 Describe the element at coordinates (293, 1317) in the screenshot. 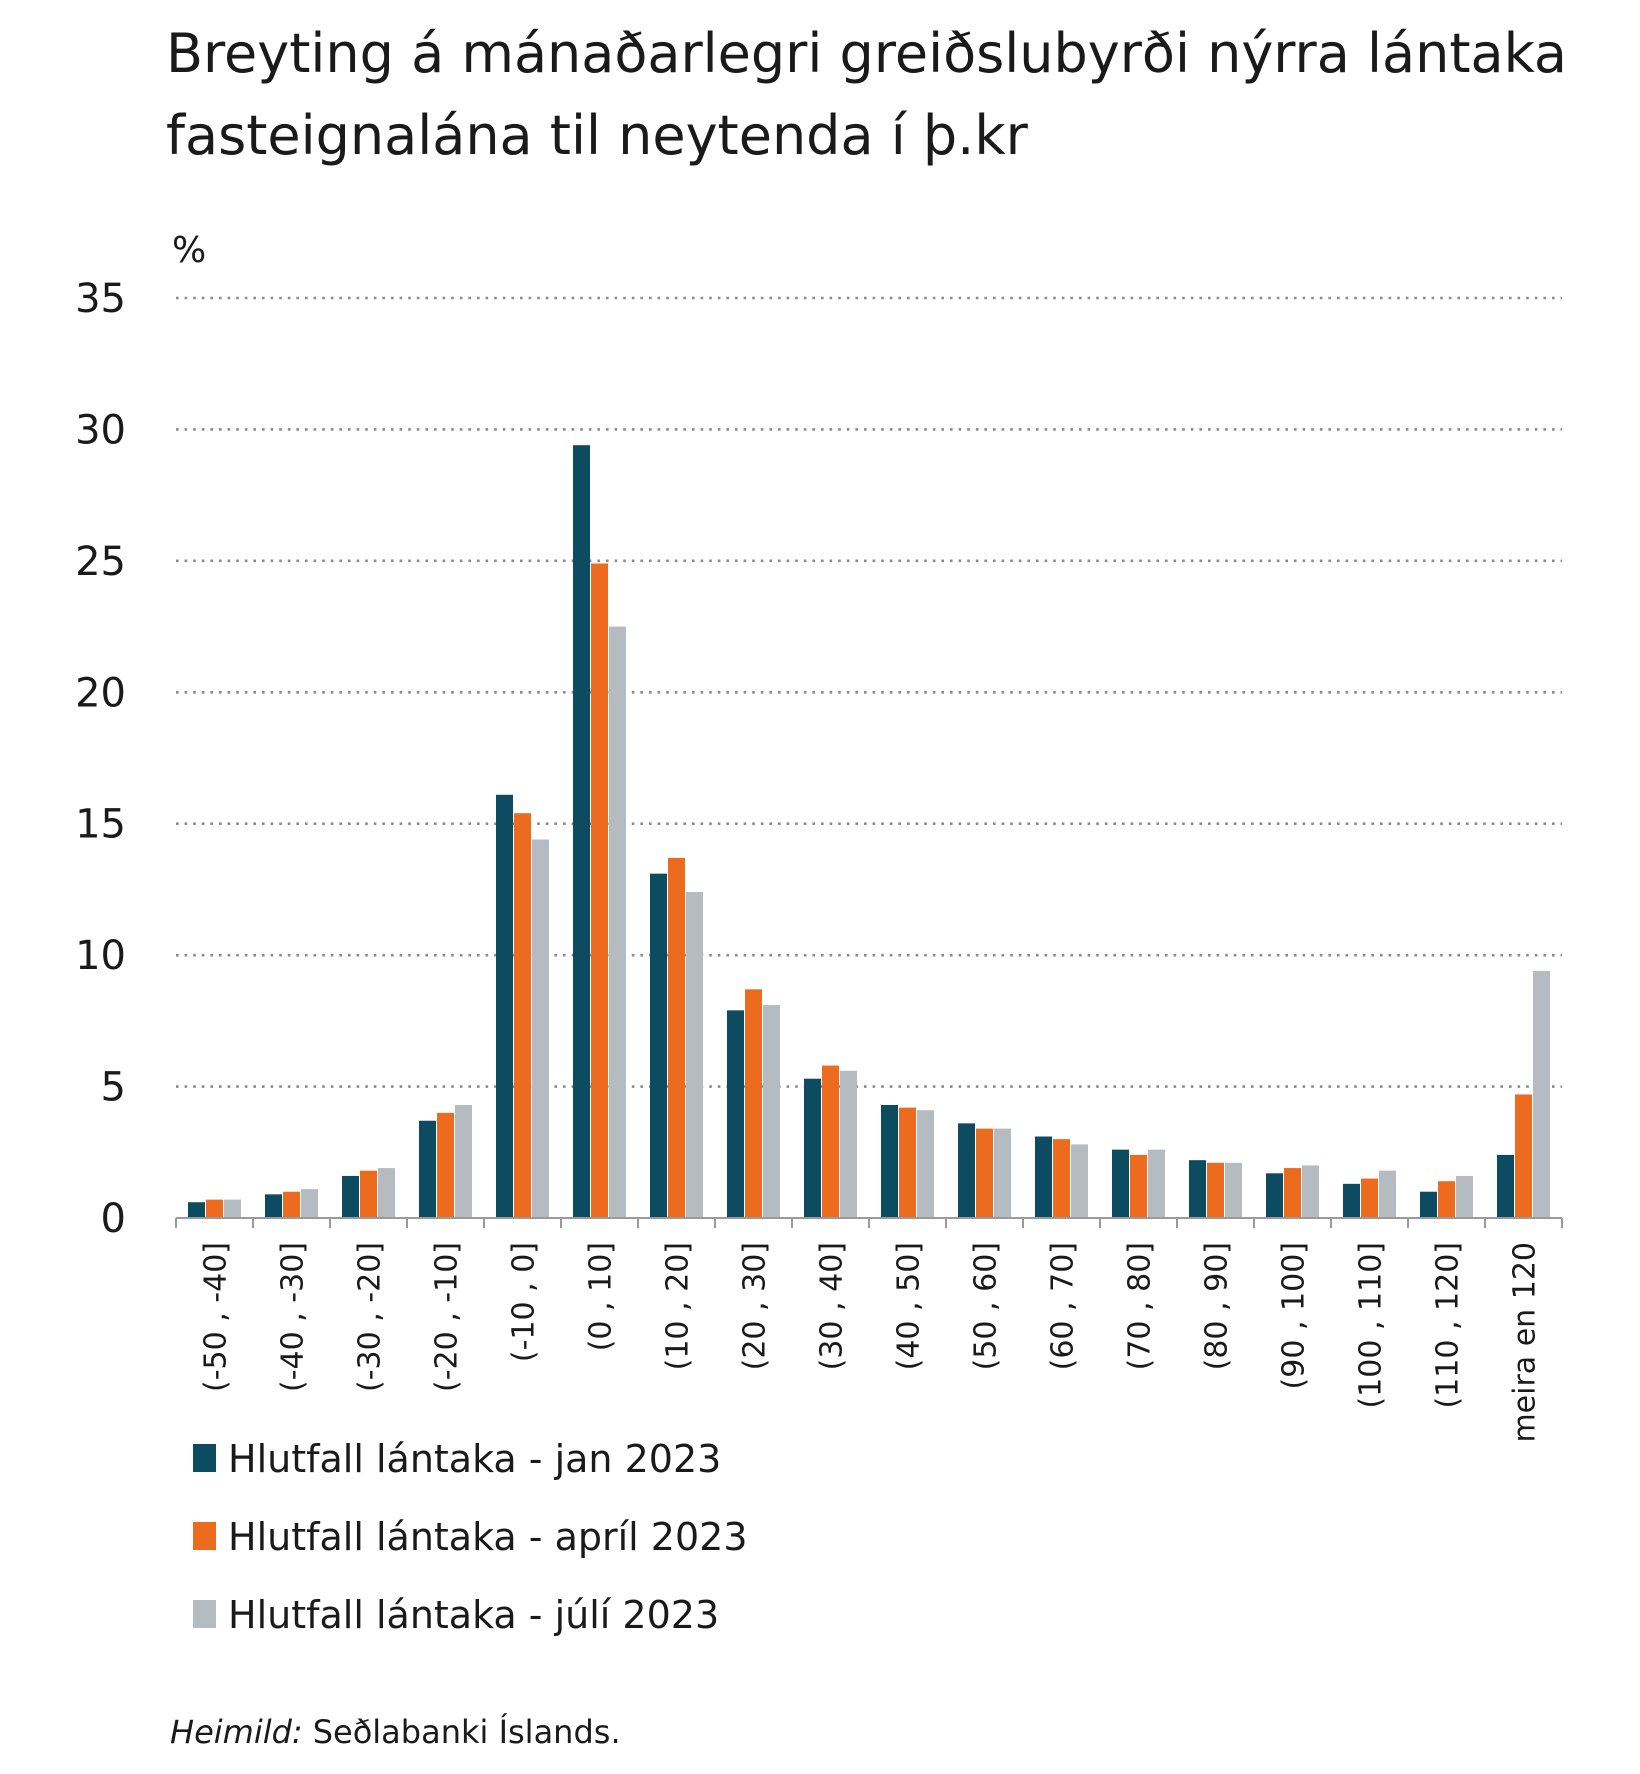

I see `x-tick-label: (-40 , -30]` at that location.